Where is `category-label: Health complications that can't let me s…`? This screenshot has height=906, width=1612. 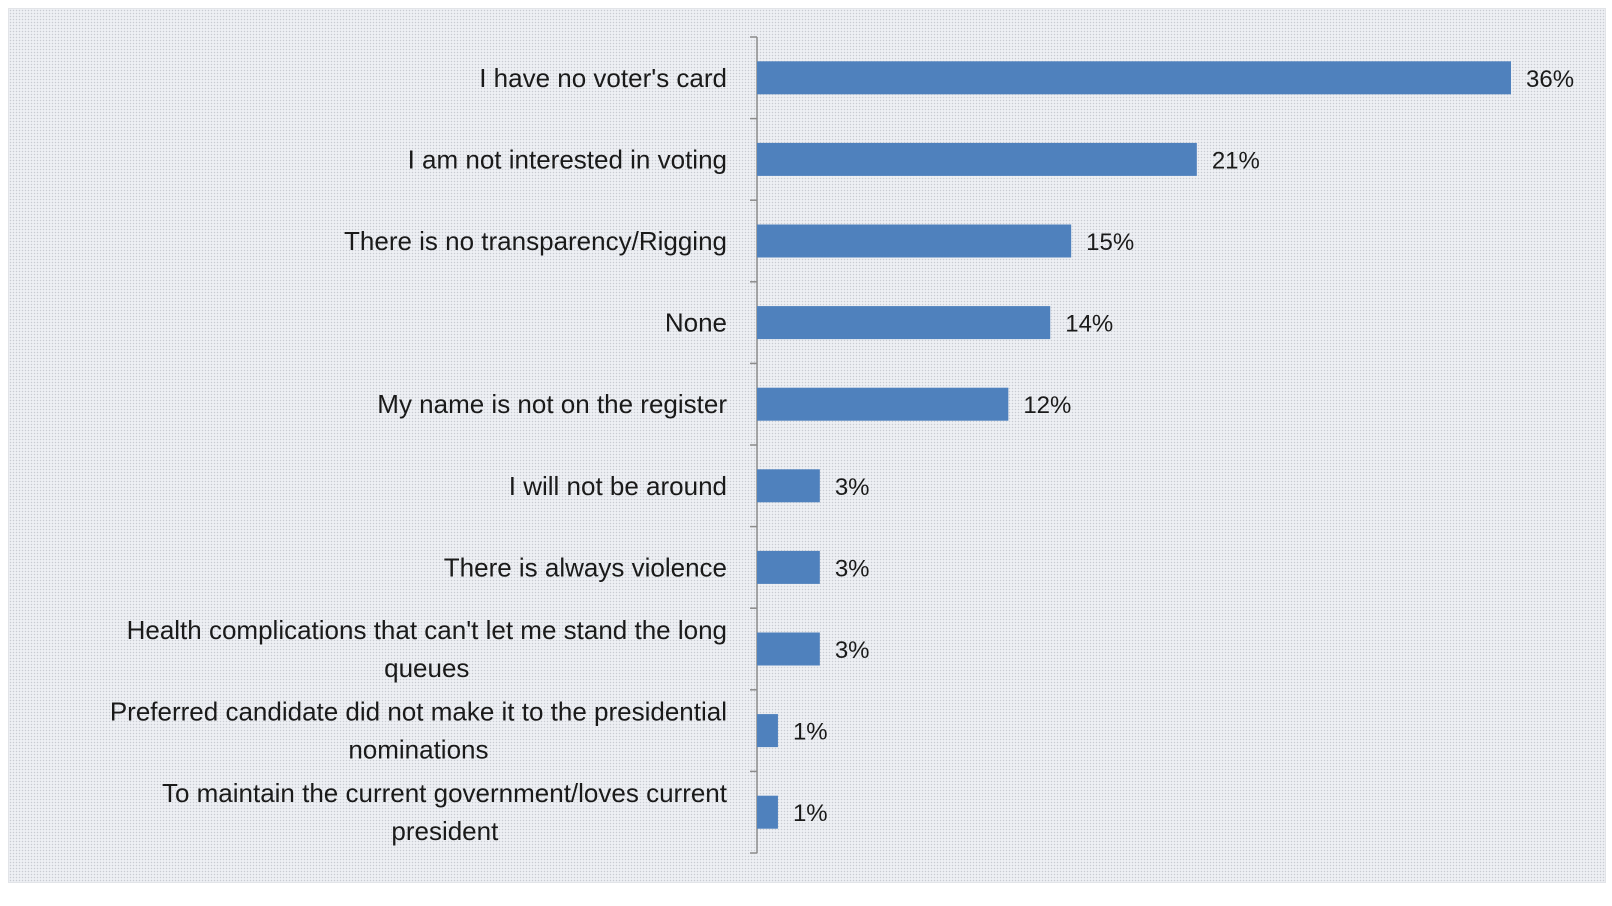 category-label: Health complications that can't let me s… is located at coordinates (427, 649).